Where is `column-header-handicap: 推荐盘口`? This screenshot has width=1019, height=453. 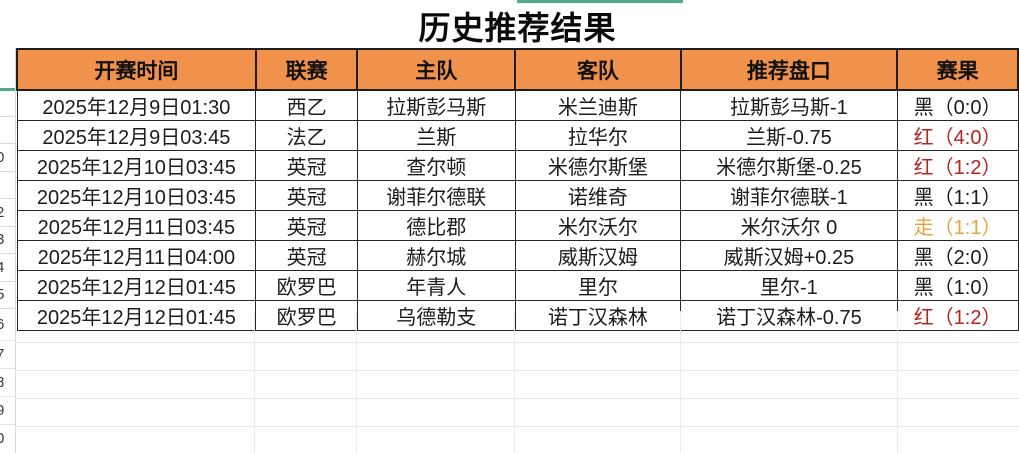
column-header-handicap: 推荐盘口 is located at coordinates (789, 69).